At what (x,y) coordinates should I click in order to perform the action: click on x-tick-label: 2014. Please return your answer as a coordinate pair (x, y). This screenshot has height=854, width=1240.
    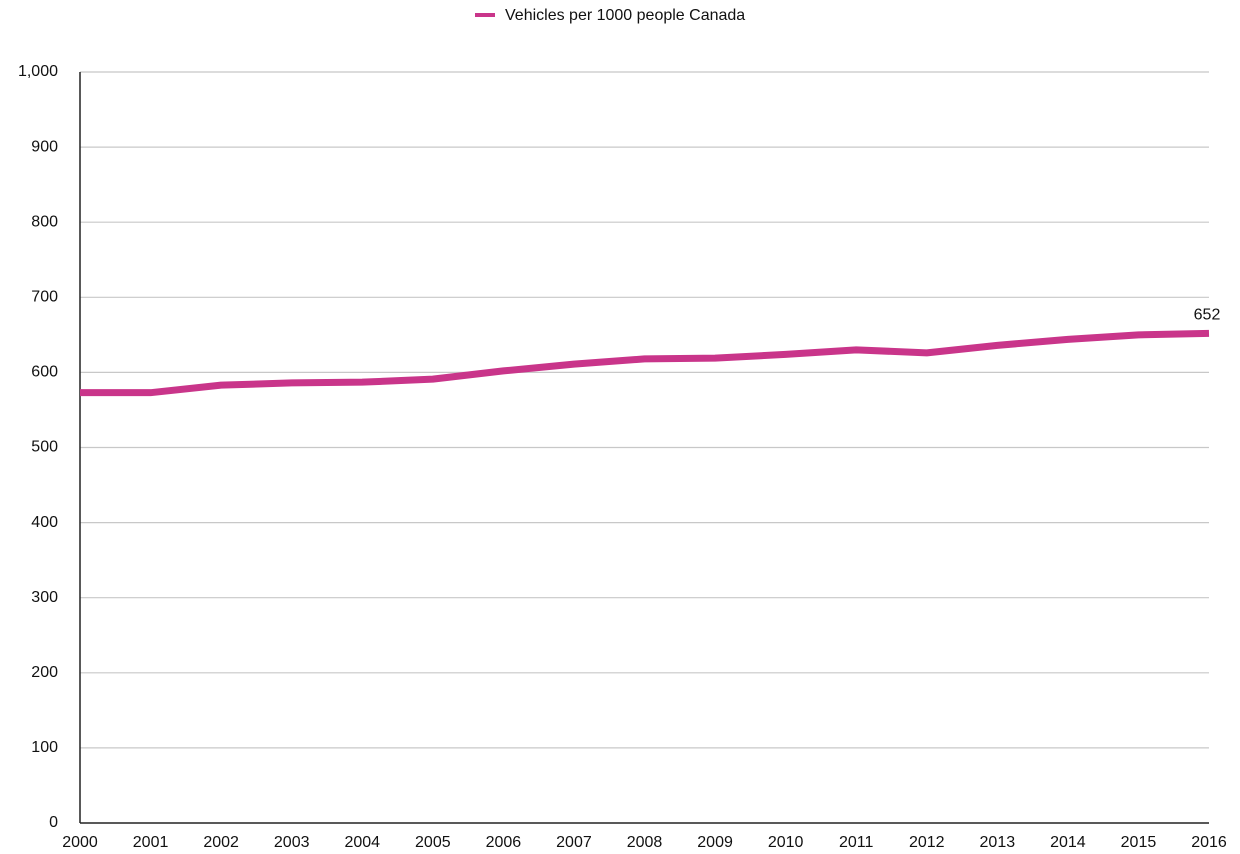
    Looking at the image, I should click on (1068, 842).